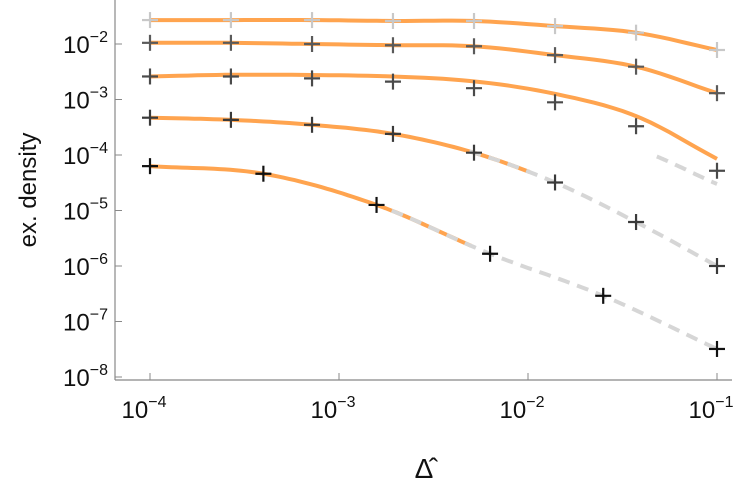 The width and height of the screenshot is (747, 494). I want to click on x-ticks: 10⁻⁴ 10⁻³ 10⁻² 10⁻¹, so click(428, 398).